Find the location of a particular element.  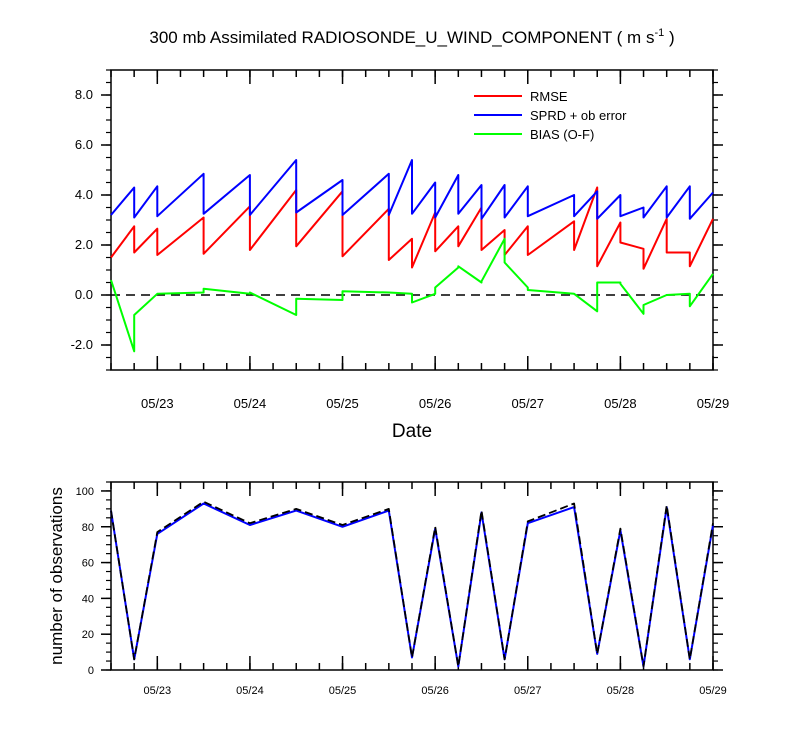

legend-label: SPRD + ob error is located at coordinates (578, 115).